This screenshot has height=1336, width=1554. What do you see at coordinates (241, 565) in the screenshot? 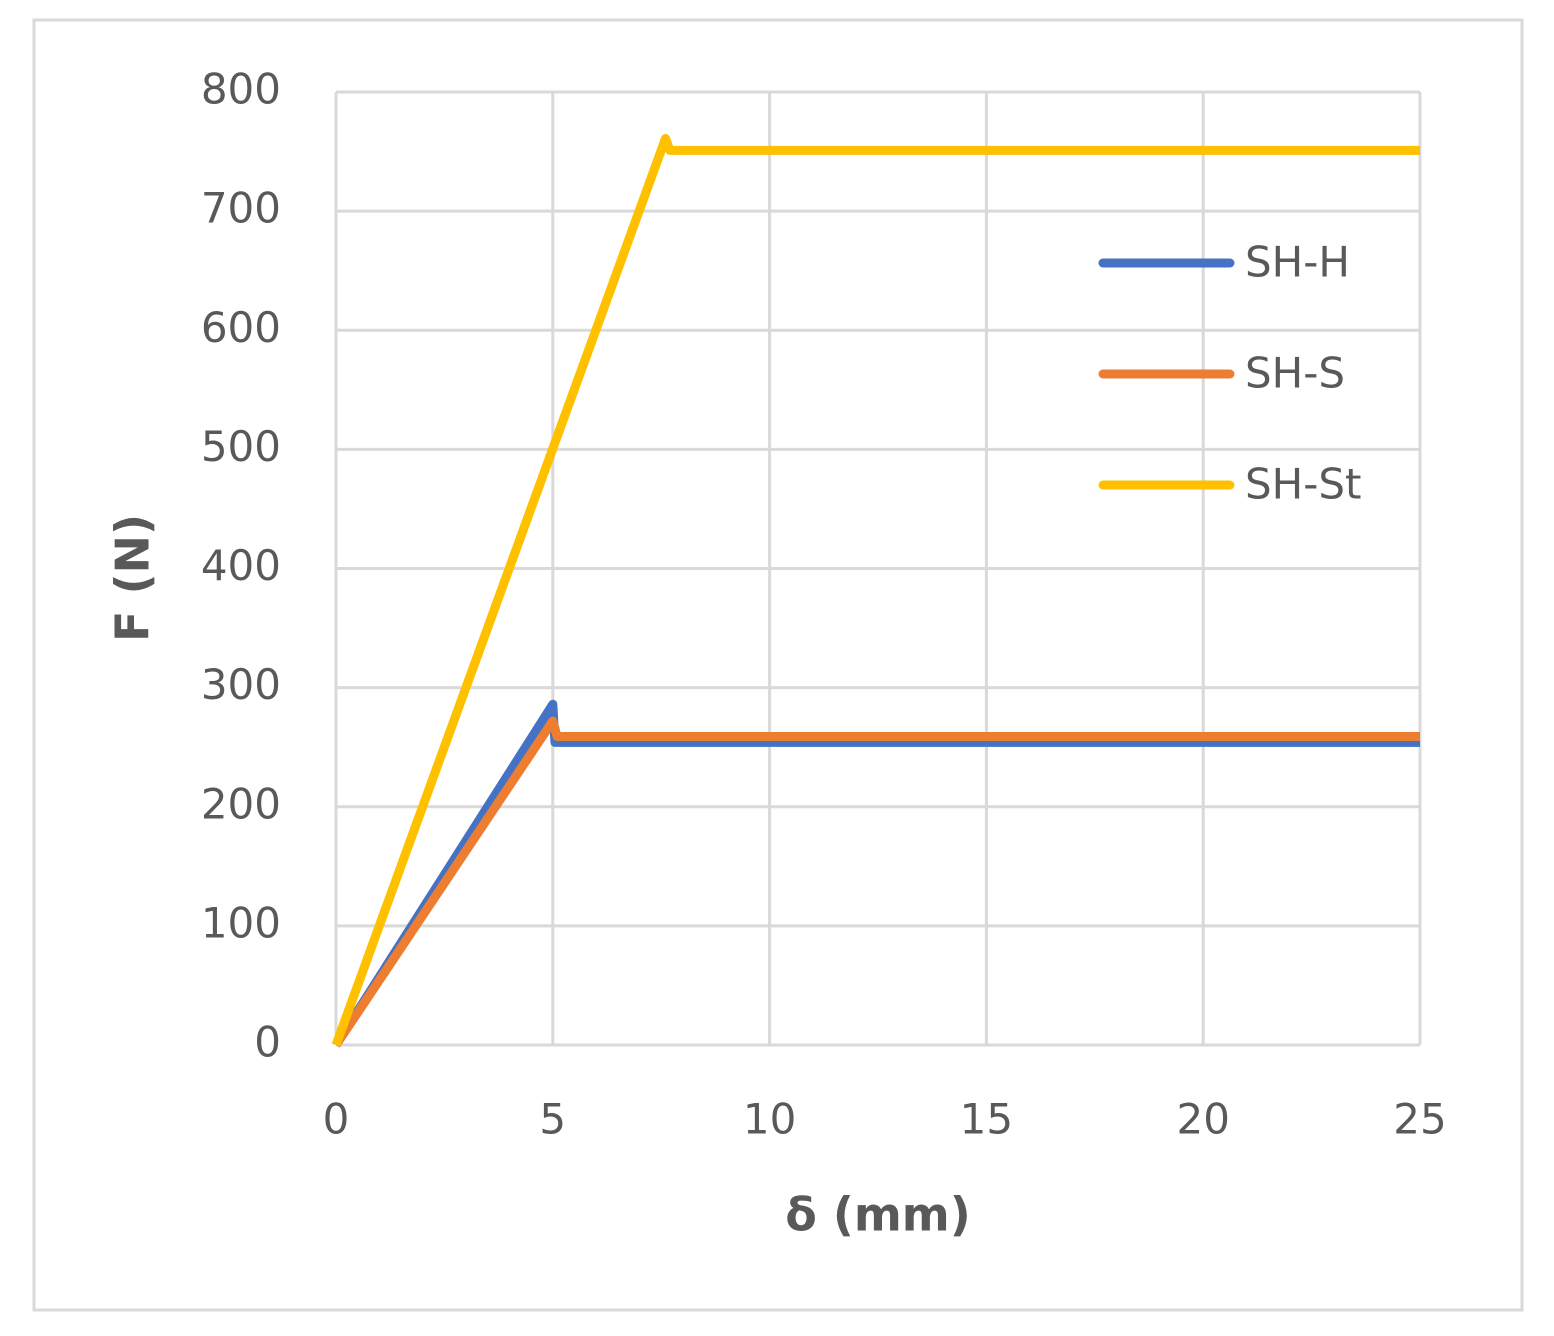
I see `y-tick-label: 400` at bounding box center [241, 565].